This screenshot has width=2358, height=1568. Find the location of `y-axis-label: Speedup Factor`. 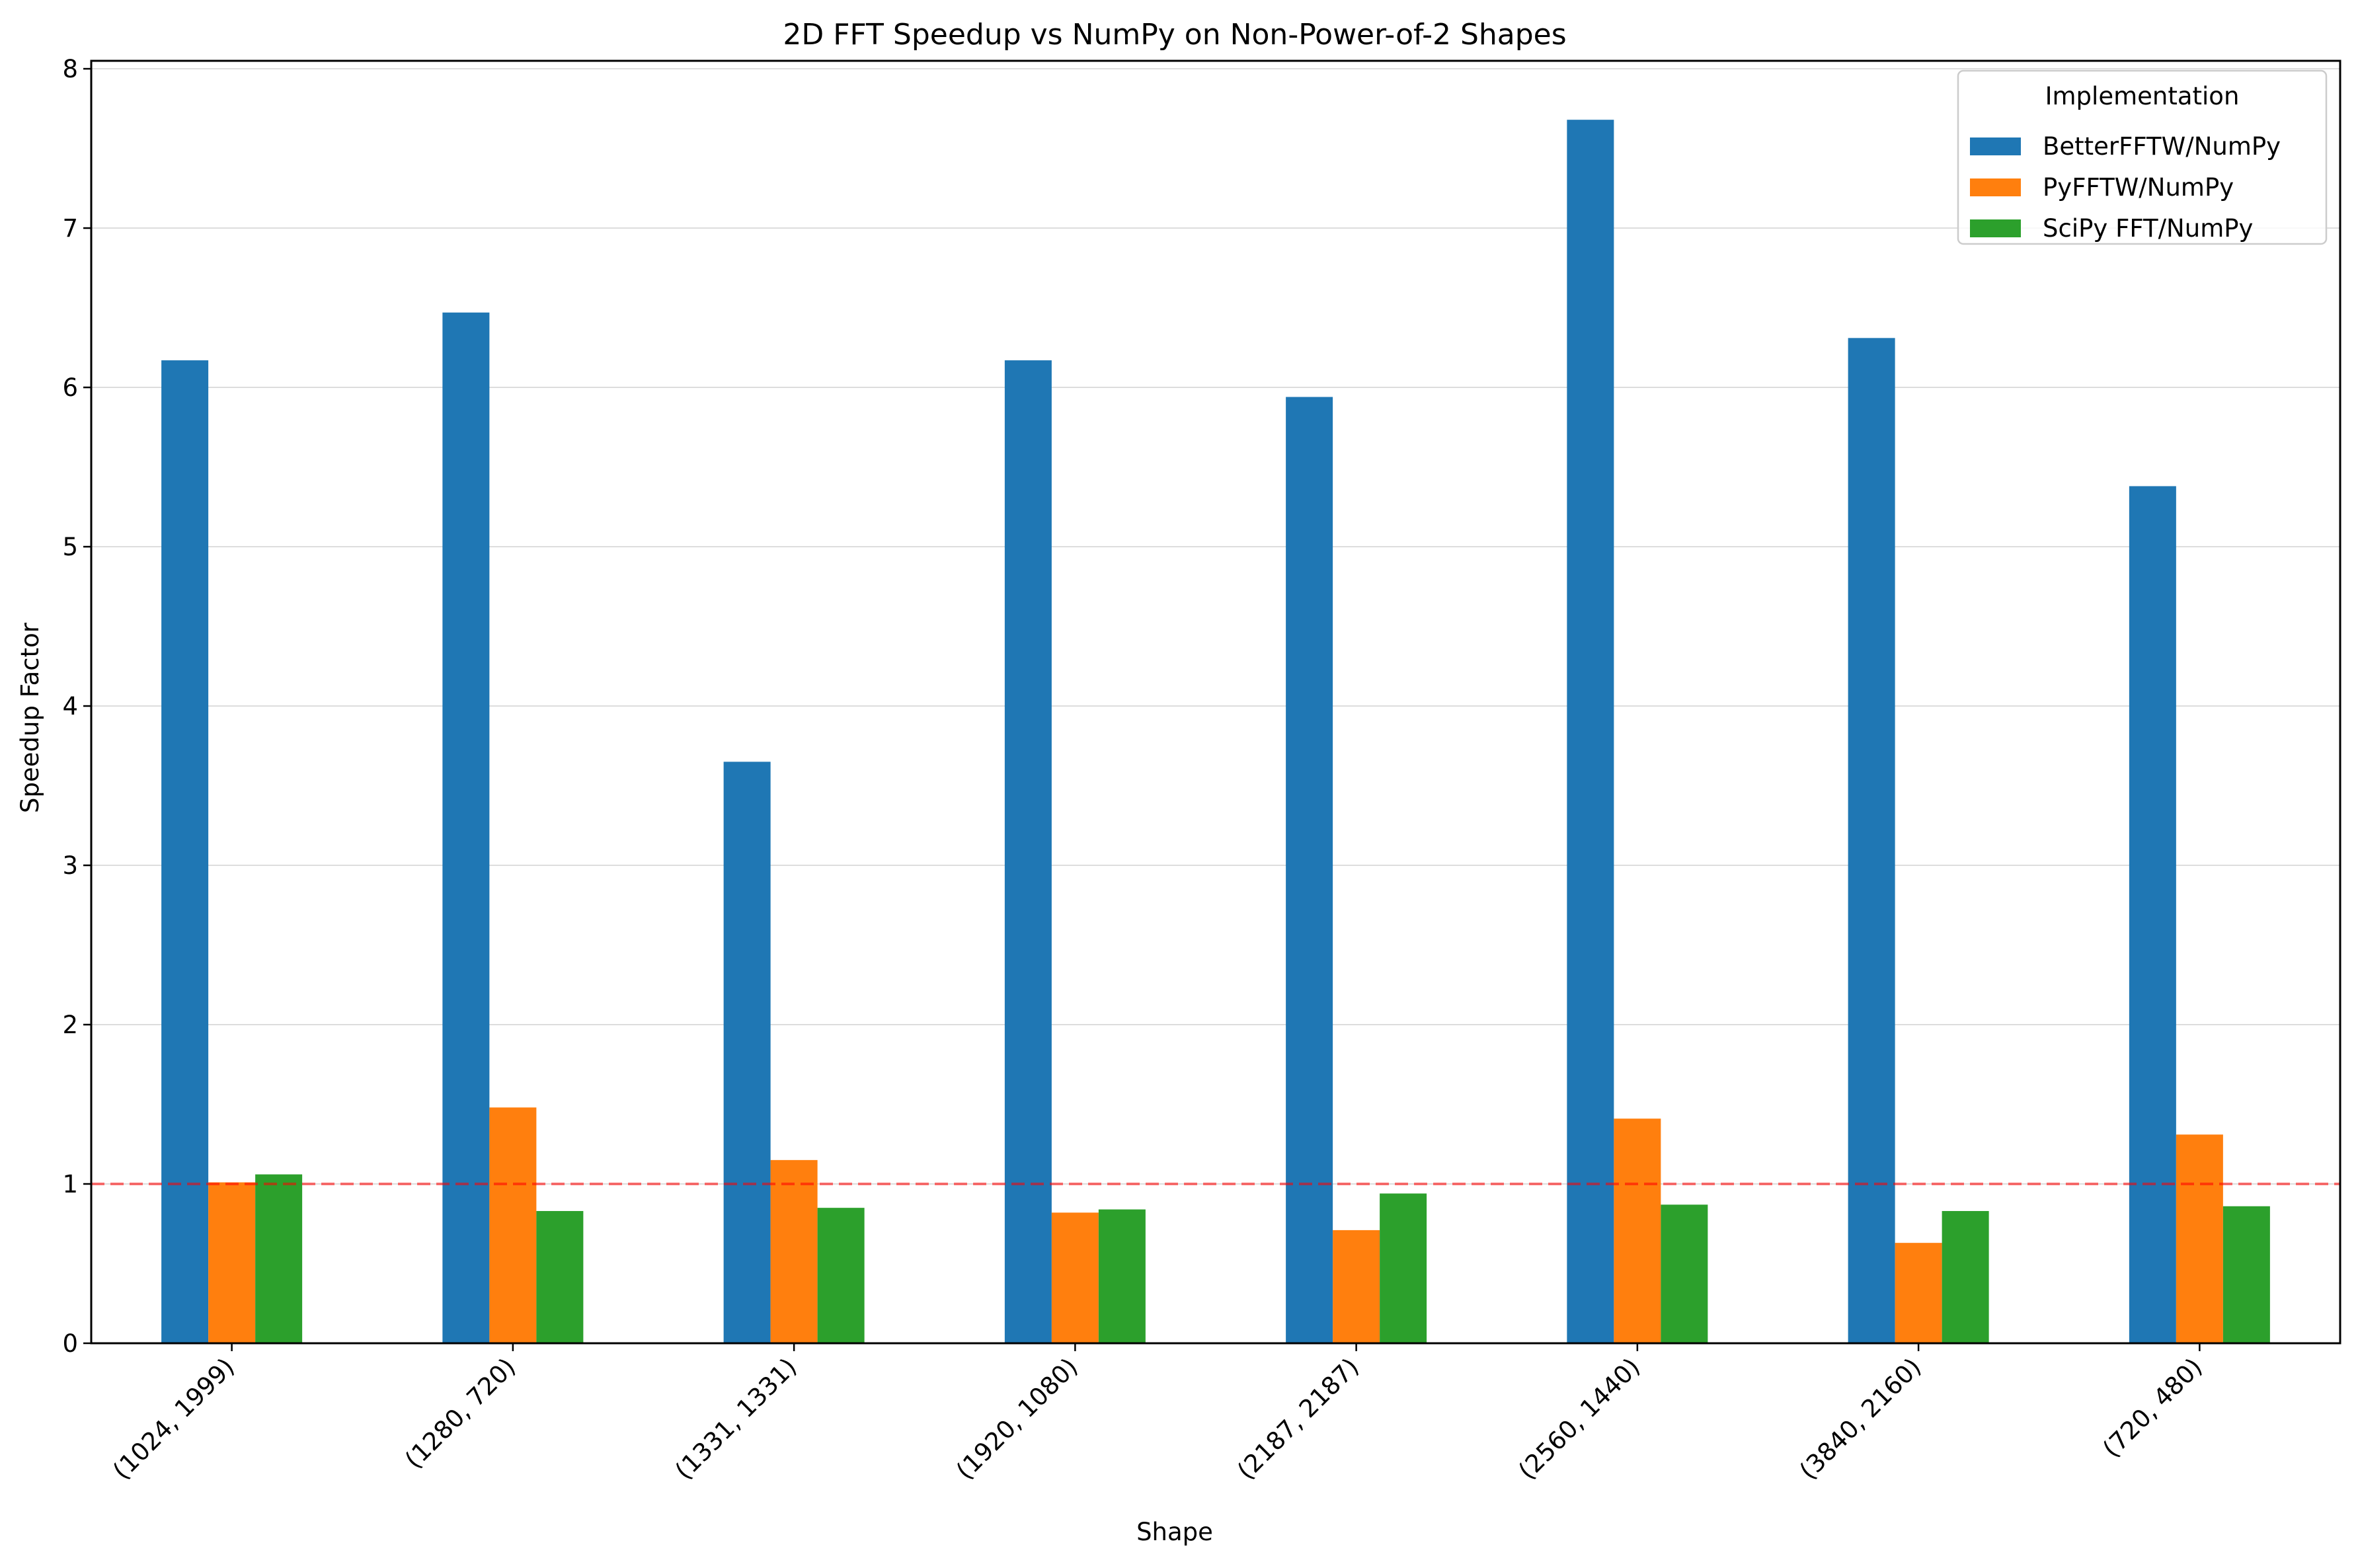

y-axis-label: Speedup Factor is located at coordinates (30, 717).